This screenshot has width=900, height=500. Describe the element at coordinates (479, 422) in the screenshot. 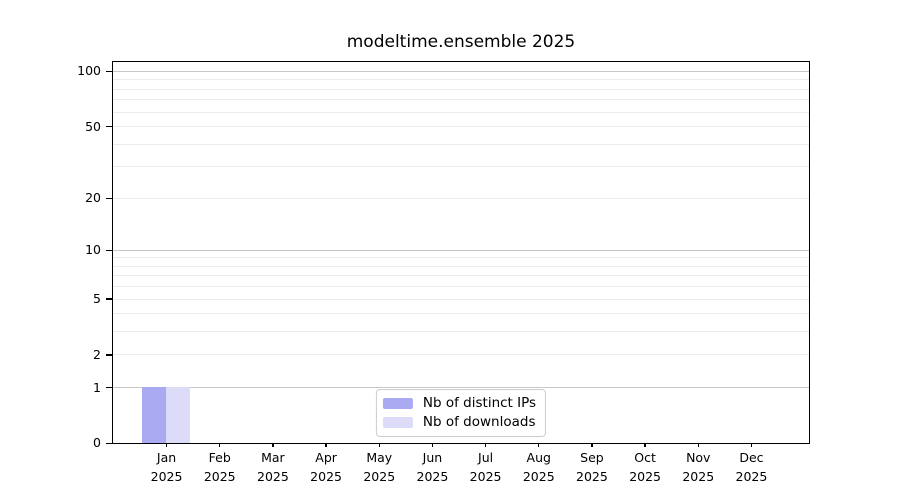

I see `legend-label: Nb of downloads` at that location.